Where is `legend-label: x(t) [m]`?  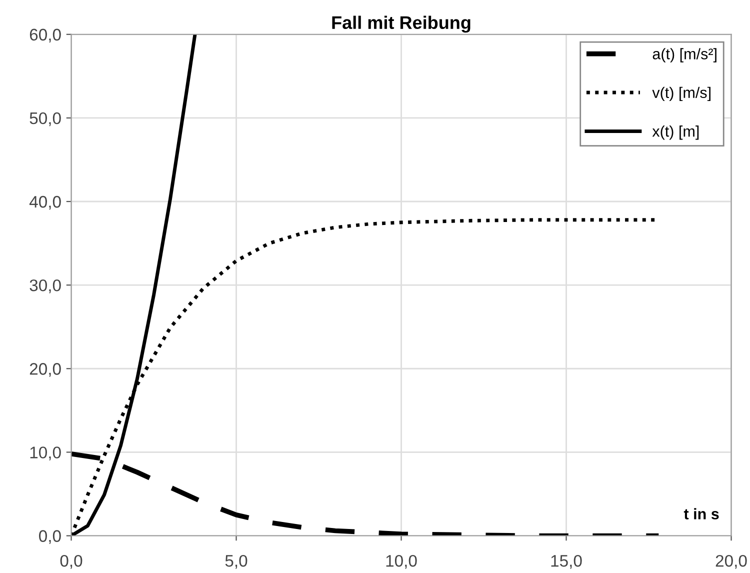
legend-label: x(t) [m] is located at coordinates (675, 133).